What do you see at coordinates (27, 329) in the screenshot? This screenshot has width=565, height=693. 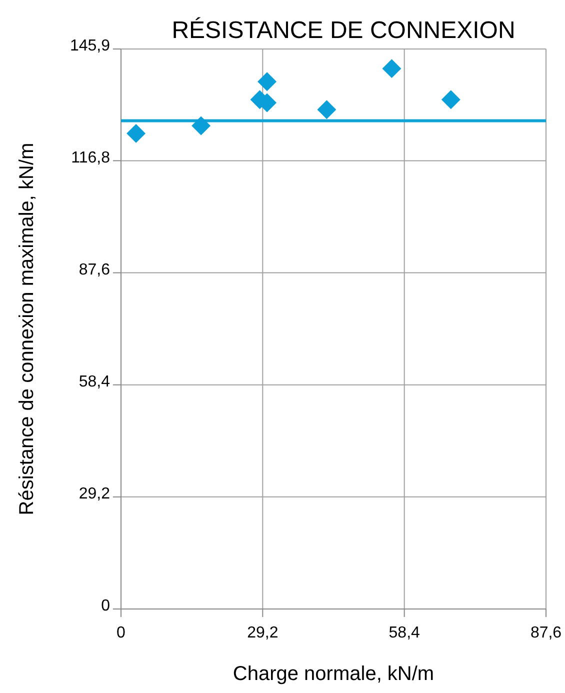 I see `y-axis-title: Résistance de connexion maximale, kN/m` at bounding box center [27, 329].